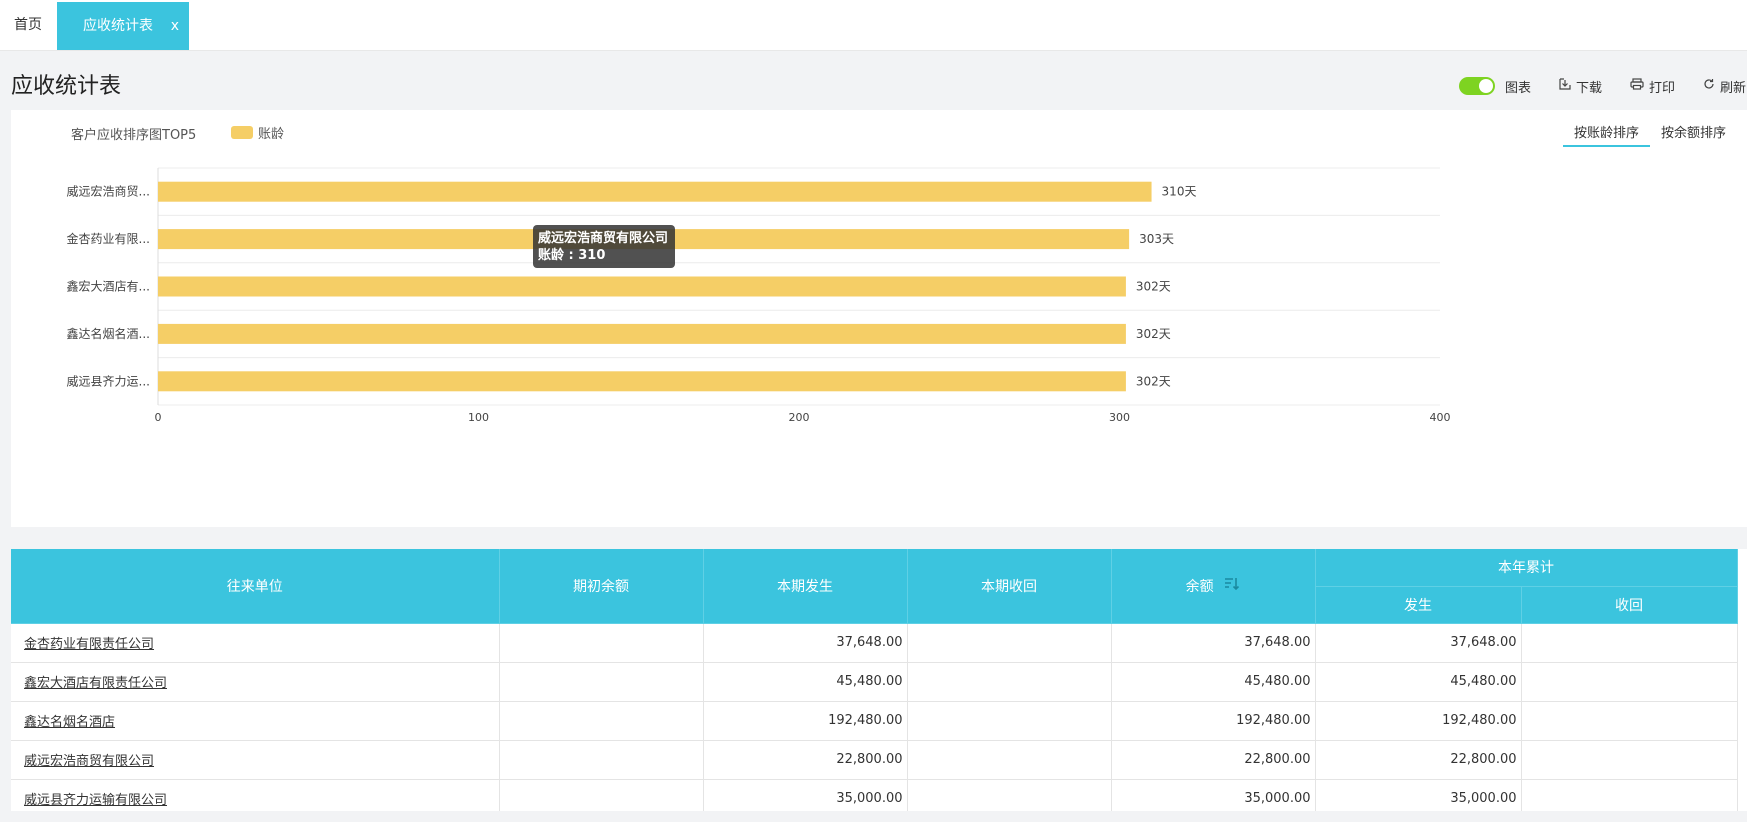 The height and width of the screenshot is (822, 1747). I want to click on table-row: 鑫宏大酒店有限责任公司 45,480.00 45,480.00 45,480.00, so click(874, 682).